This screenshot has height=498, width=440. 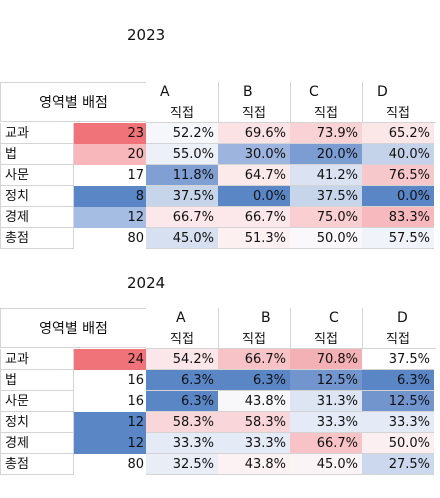 I want to click on row-label: 법, so click(x=37, y=380).